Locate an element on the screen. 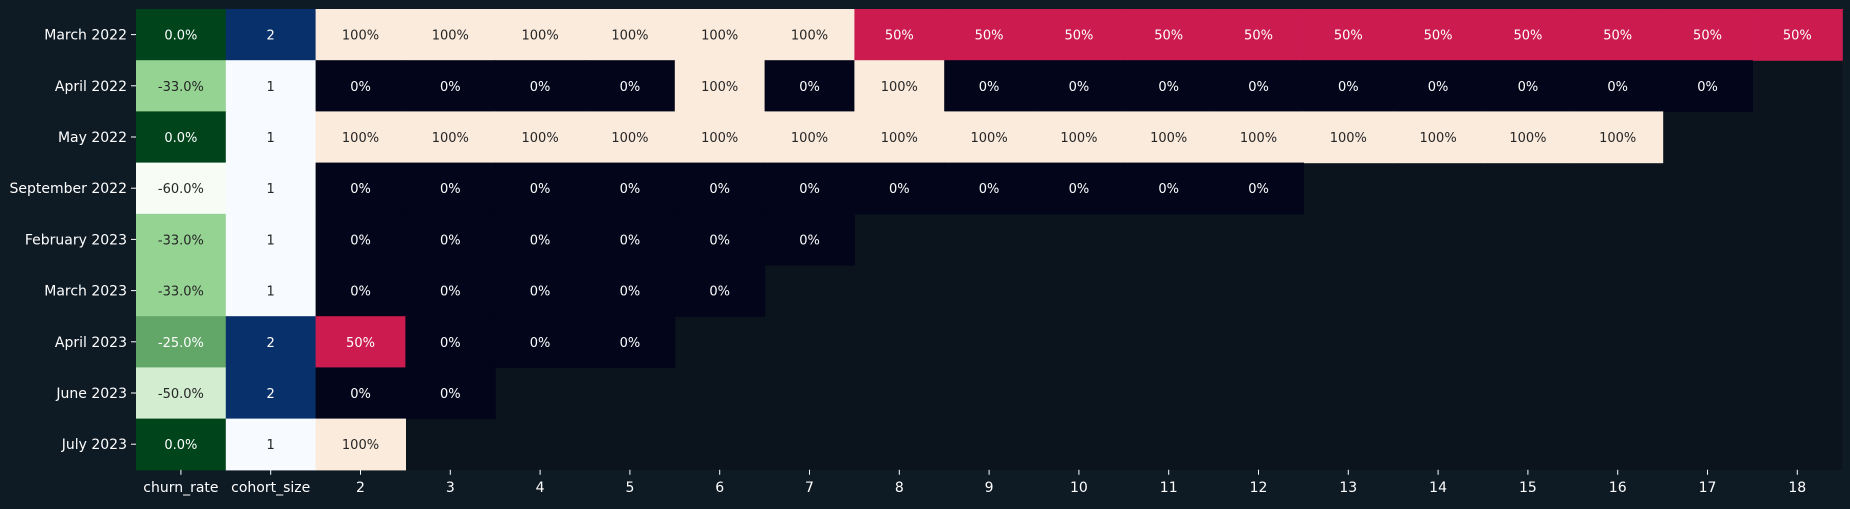 The height and width of the screenshot is (509, 1850). x-tick-label: 18 is located at coordinates (1797, 488).